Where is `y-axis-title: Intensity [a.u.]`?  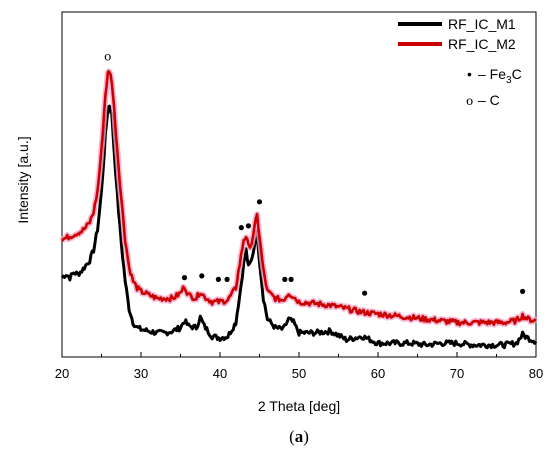
y-axis-title: Intensity [a.u.] is located at coordinates (23, 179).